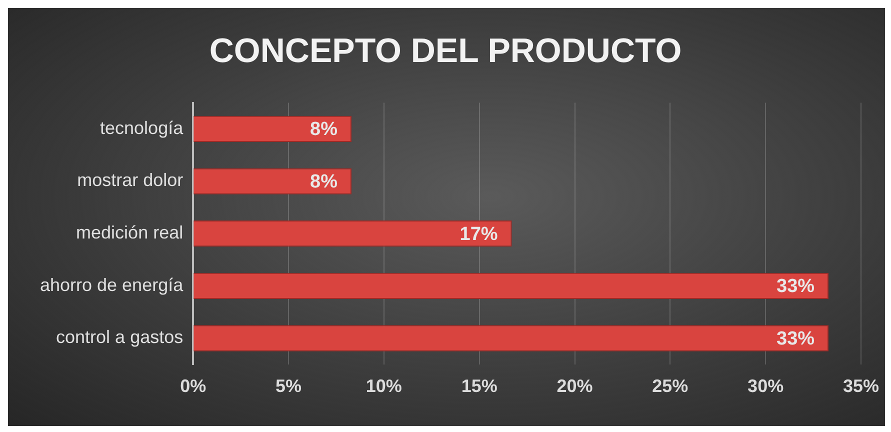 This screenshot has height=432, width=891. Describe the element at coordinates (193, 386) in the screenshot. I see `x-tick-label: 0%` at that location.